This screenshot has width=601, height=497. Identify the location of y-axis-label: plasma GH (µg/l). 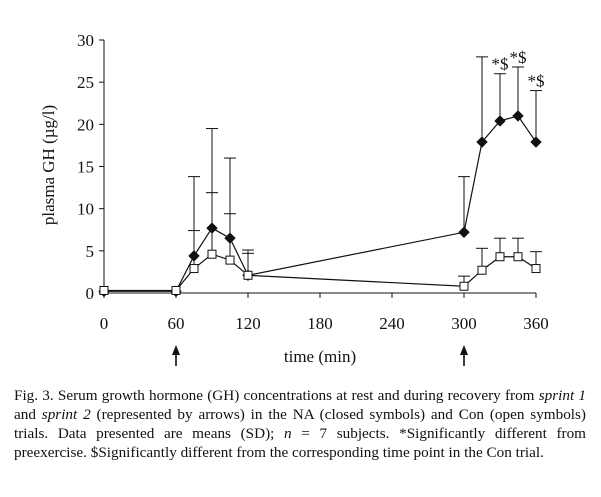
(48, 165).